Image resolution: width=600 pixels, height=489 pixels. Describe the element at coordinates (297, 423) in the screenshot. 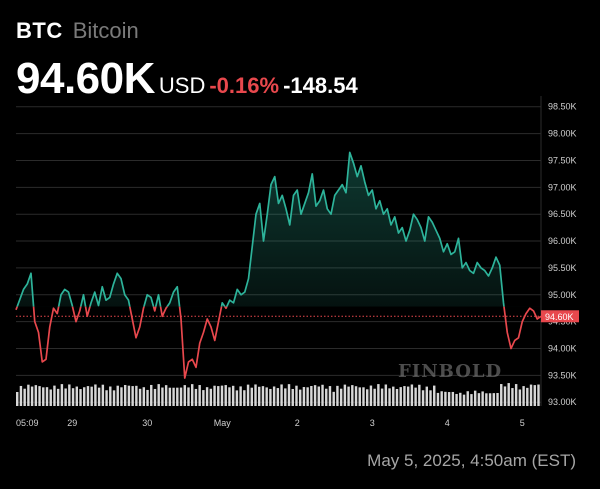

I see `x-tick-label: 2` at that location.